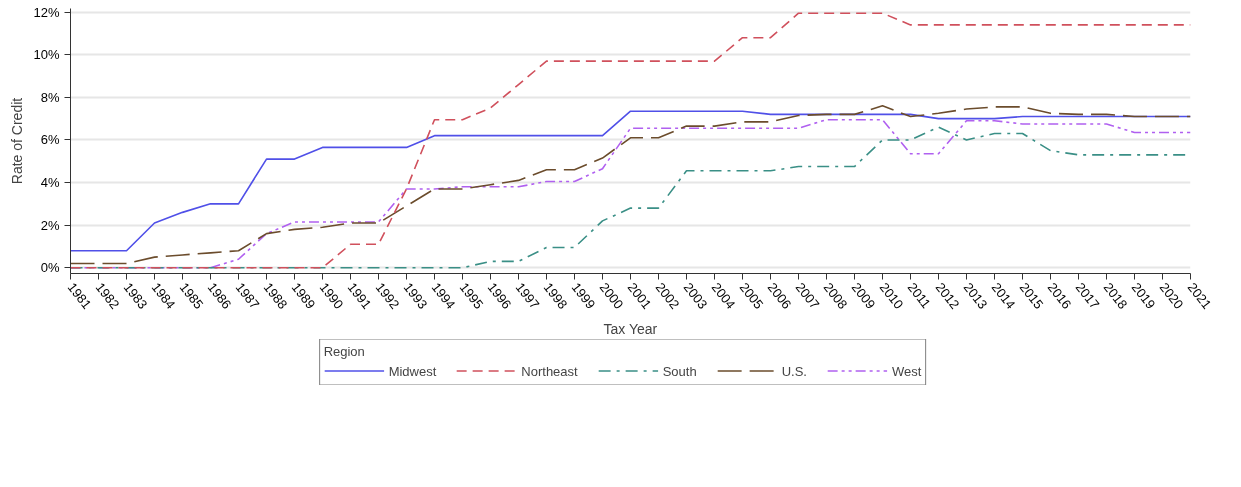 The height and width of the screenshot is (487, 1241). What do you see at coordinates (679, 370) in the screenshot?
I see `legend-label: South` at bounding box center [679, 370].